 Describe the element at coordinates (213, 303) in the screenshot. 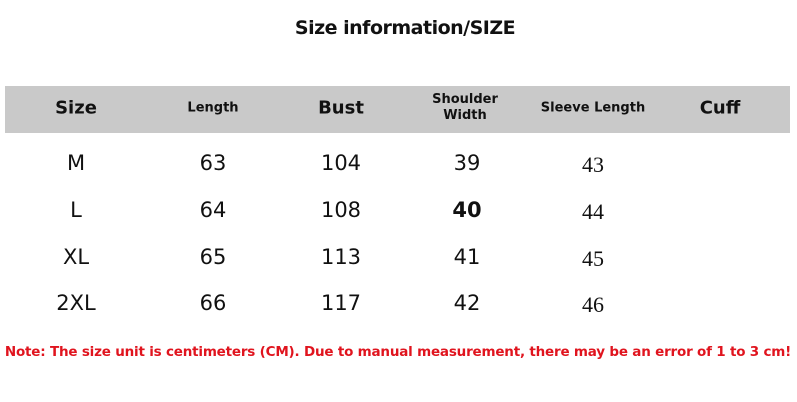

I see `table-cell: 66` at that location.